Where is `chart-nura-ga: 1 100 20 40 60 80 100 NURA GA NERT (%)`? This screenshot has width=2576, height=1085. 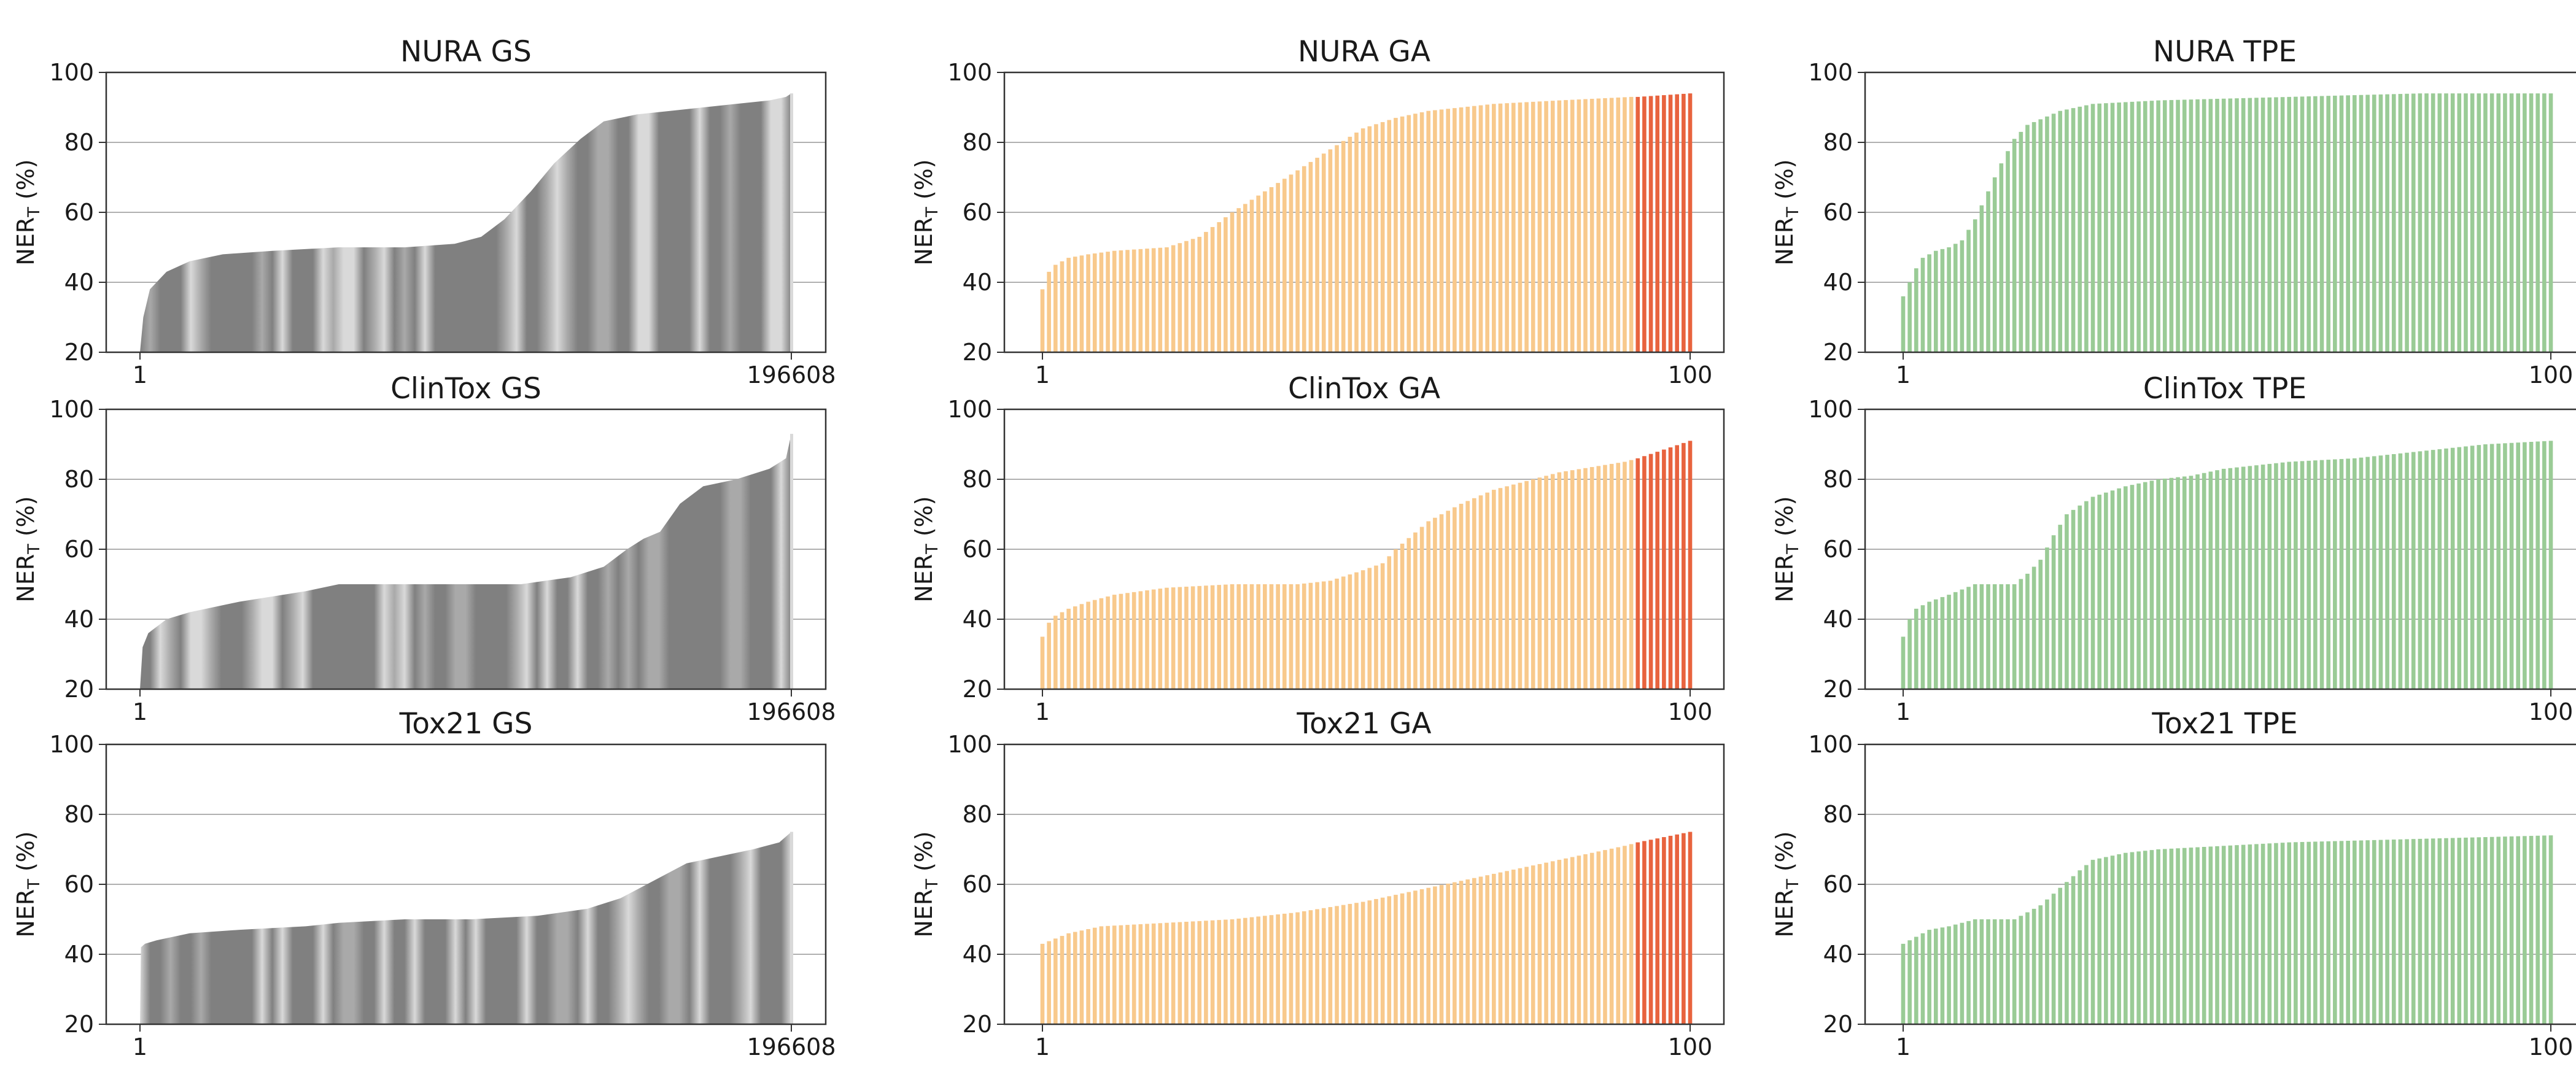
chart-nura-ga: 1 100 20 40 60 80 100 NURA GA NERT (%) is located at coordinates (1317, 212).